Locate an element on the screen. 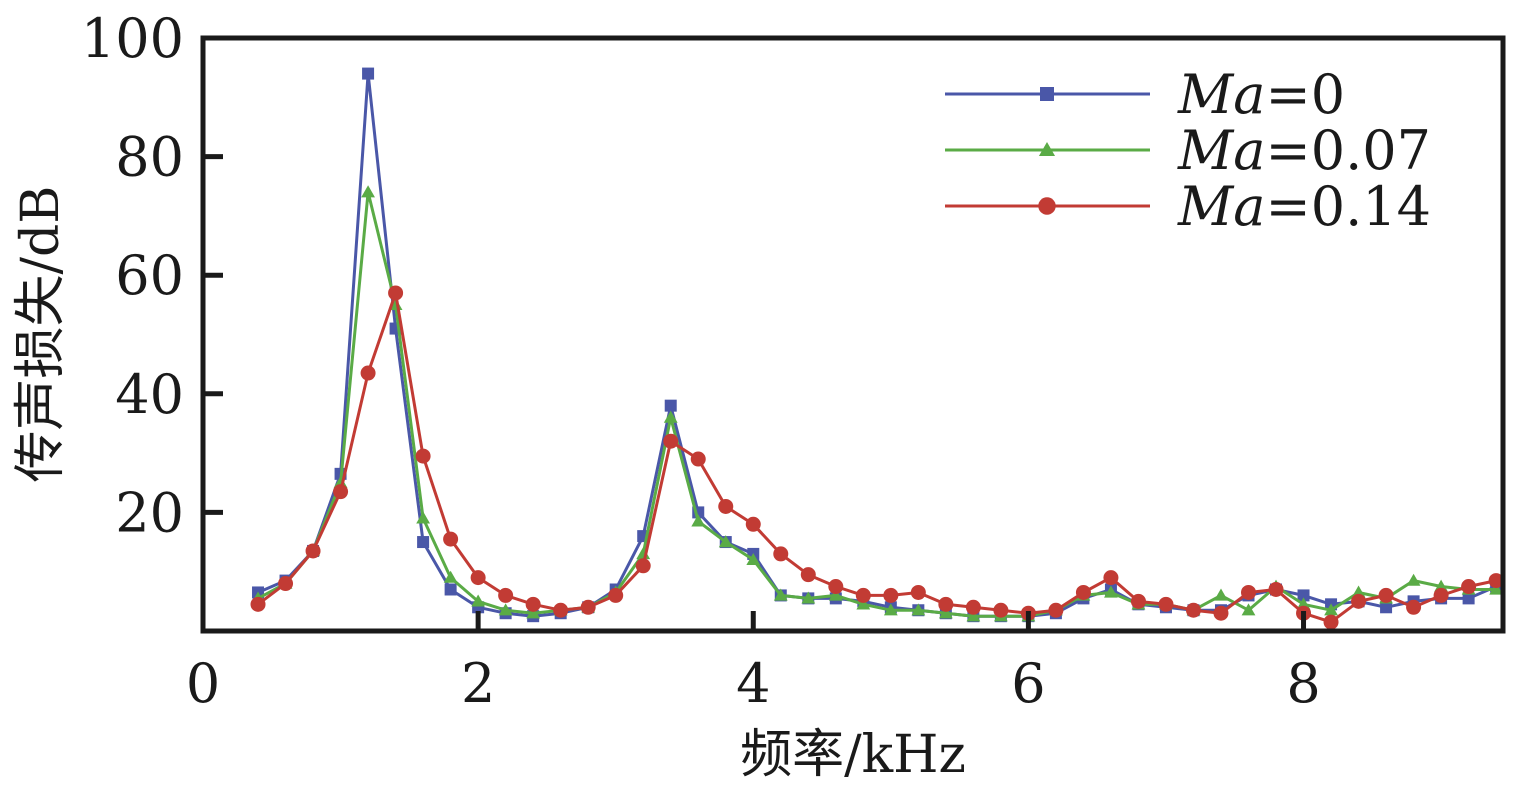  y-tick-label: 20 is located at coordinates (149, 512).